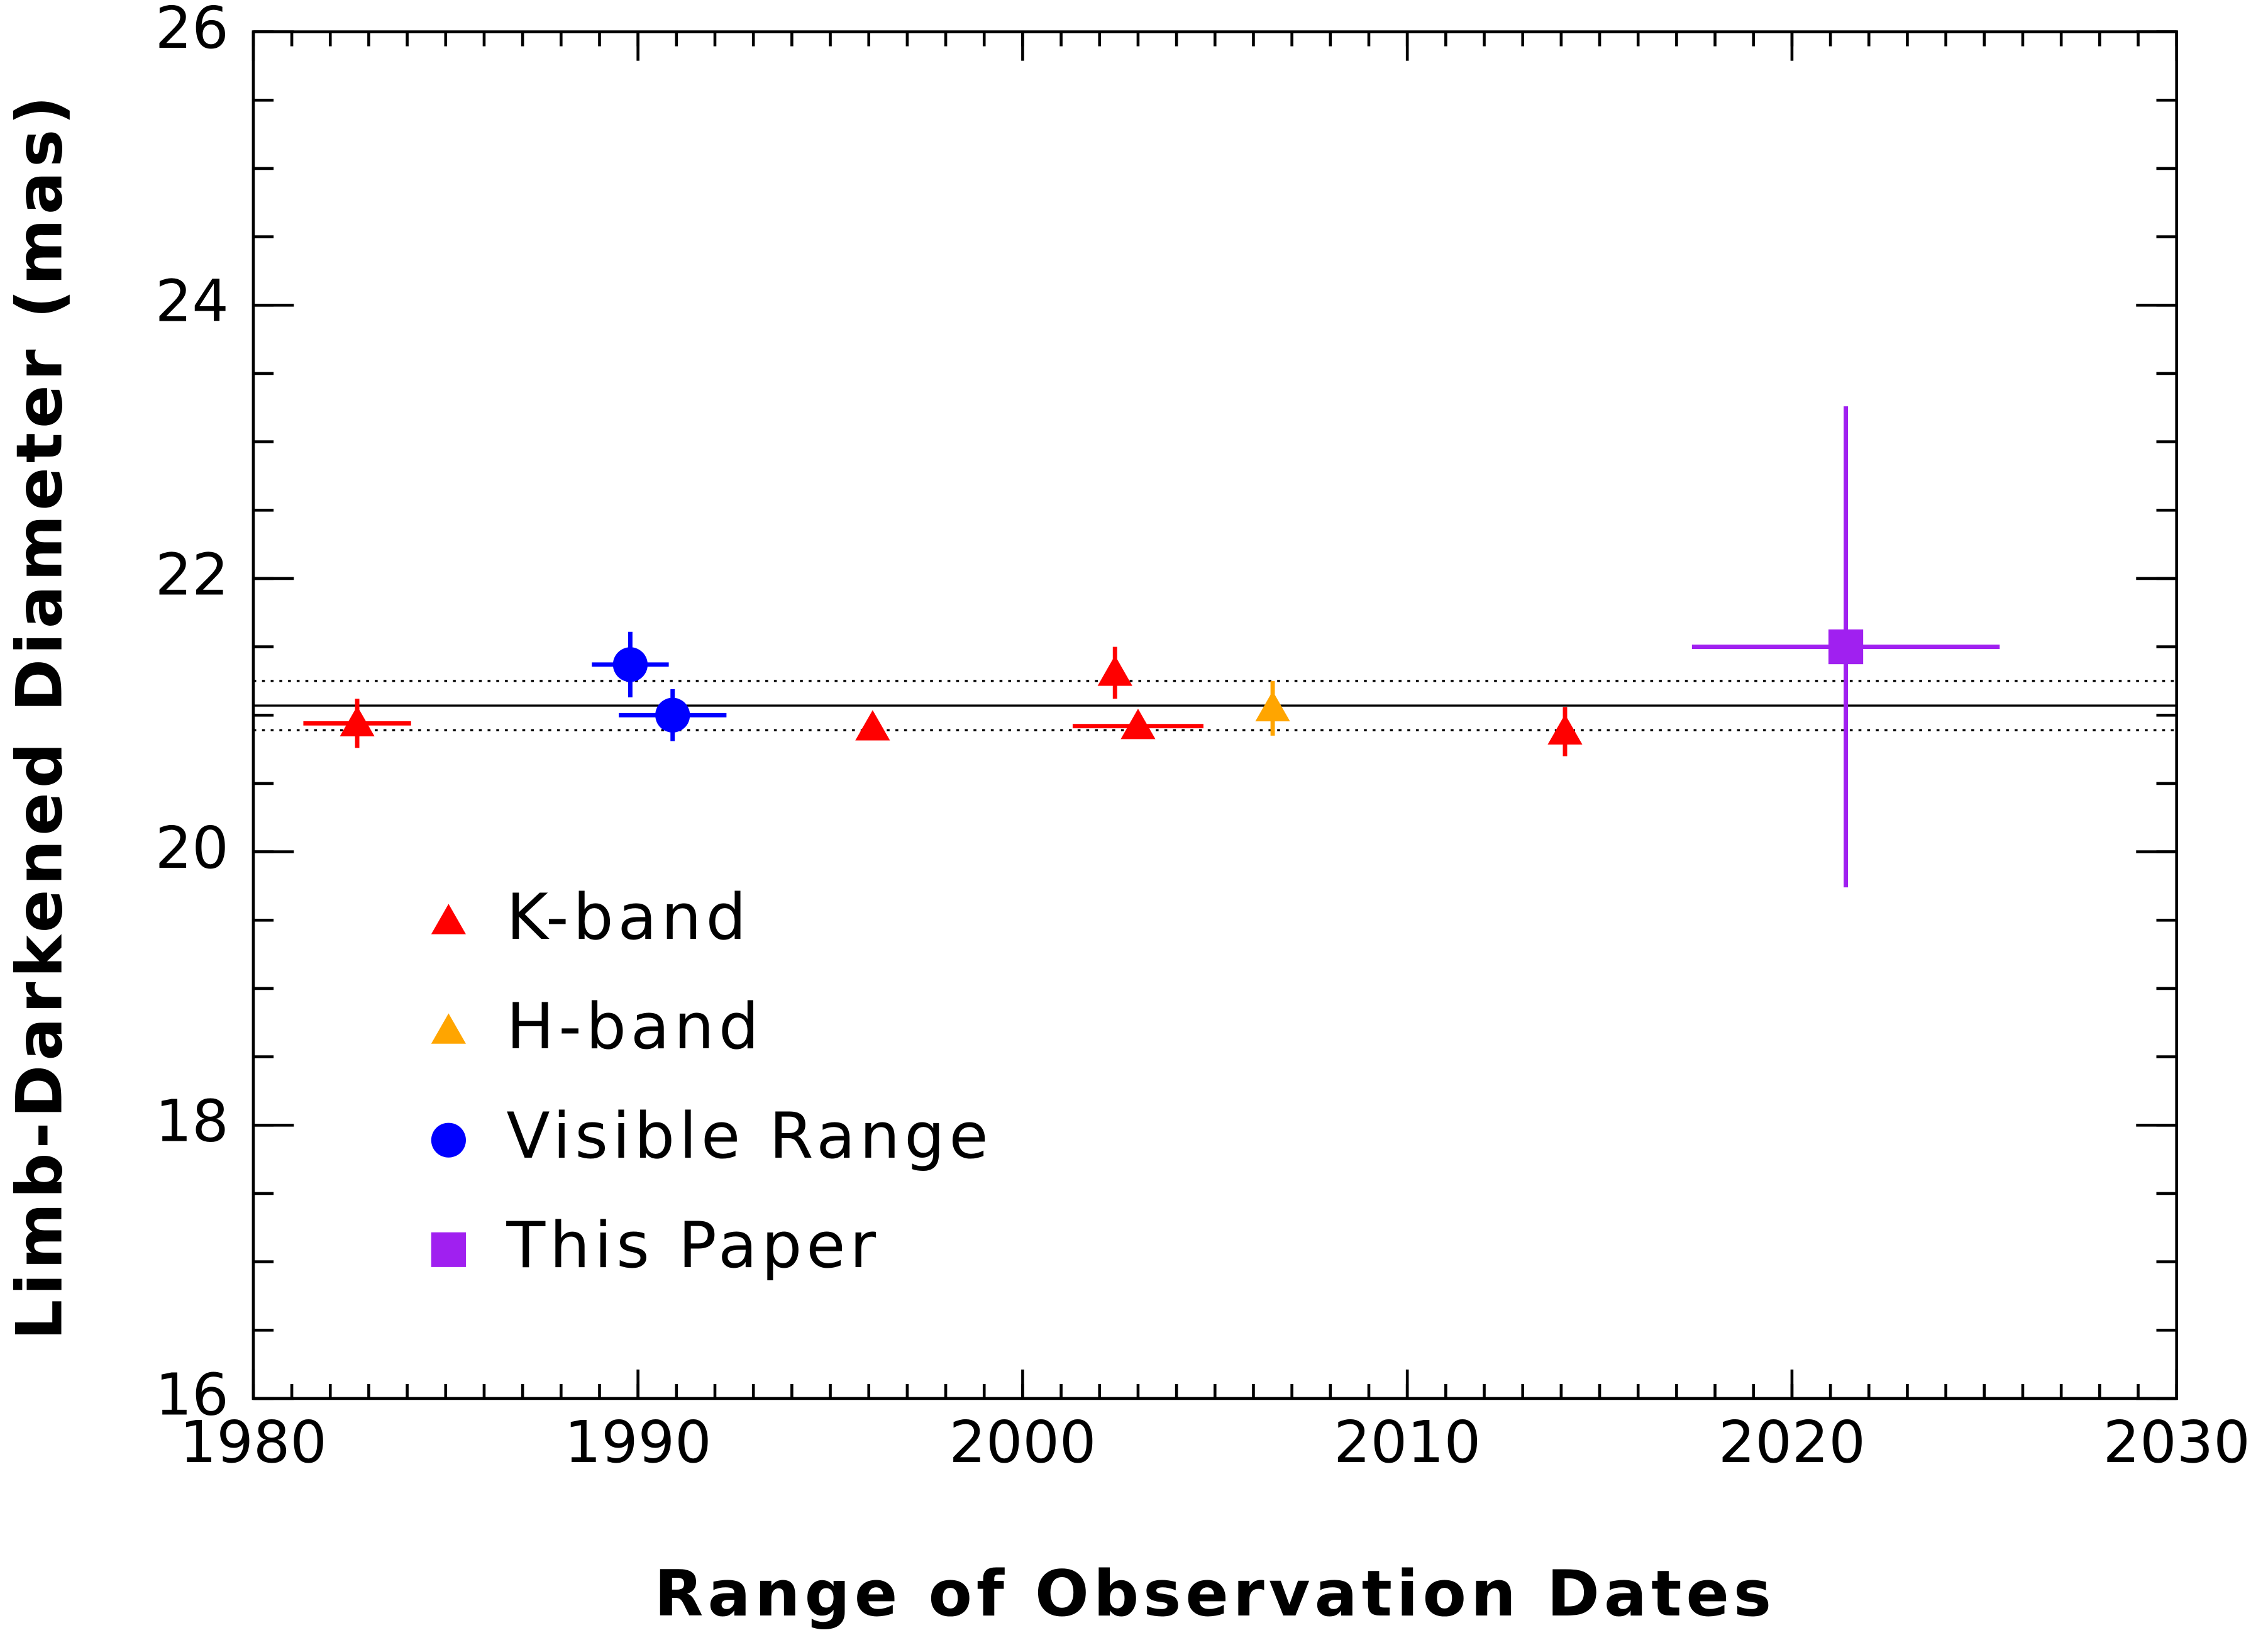  I want to click on y-tick-label: 26, so click(192, 31).